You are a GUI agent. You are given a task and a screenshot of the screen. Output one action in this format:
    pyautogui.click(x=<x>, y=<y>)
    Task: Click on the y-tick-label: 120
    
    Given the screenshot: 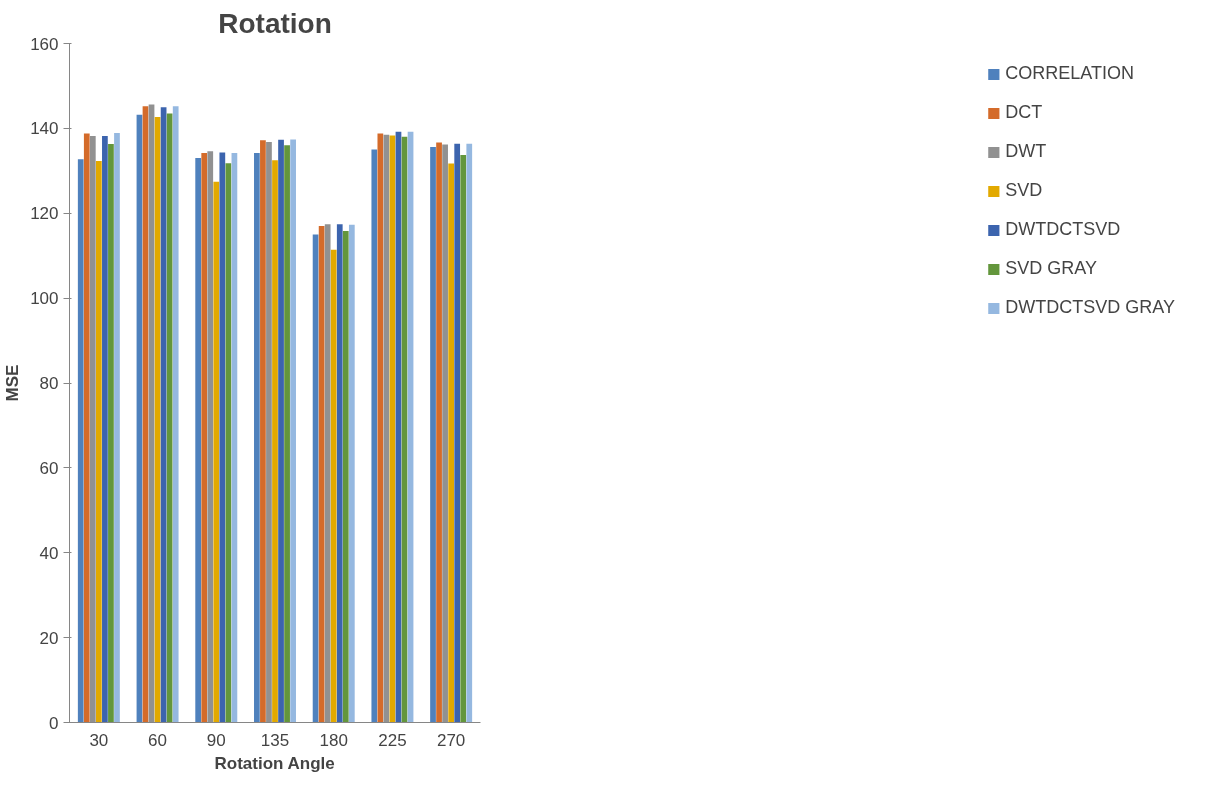 What is the action you would take?
    pyautogui.click(x=44, y=214)
    